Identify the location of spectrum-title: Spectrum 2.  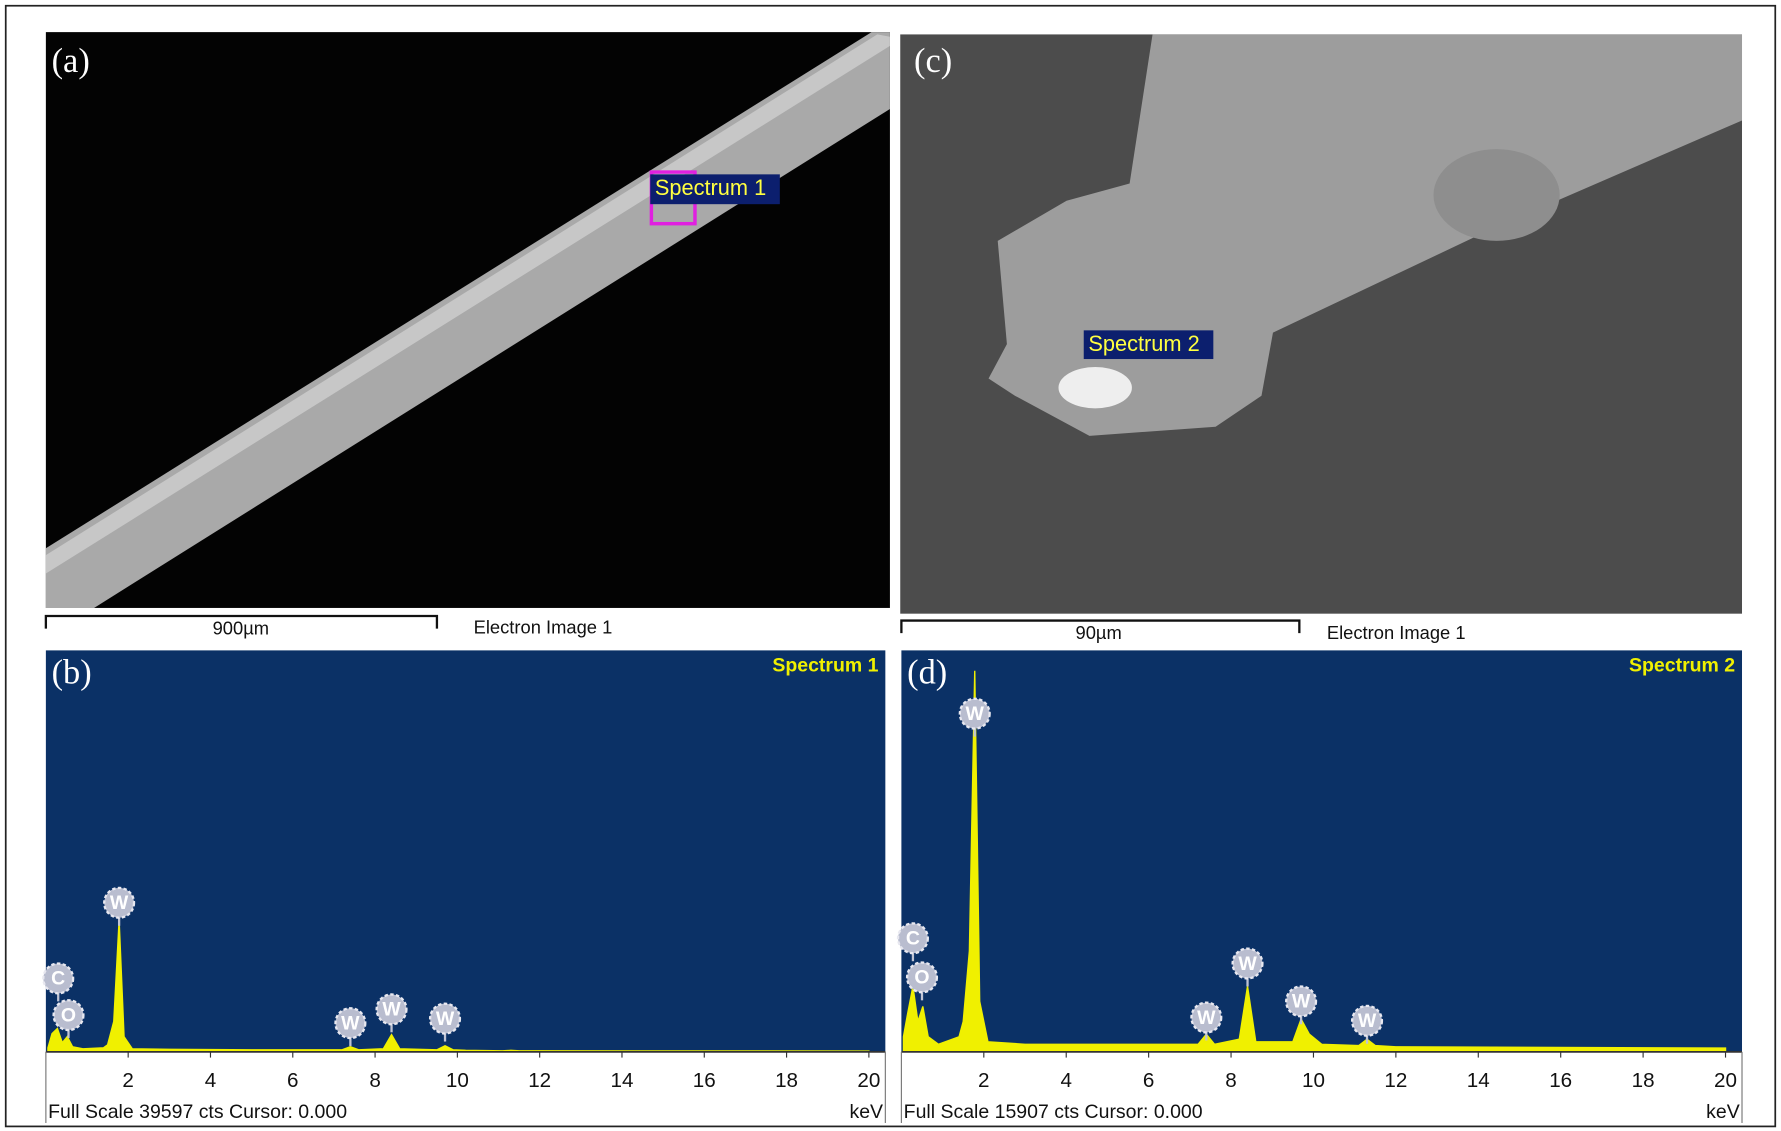
(1682, 666).